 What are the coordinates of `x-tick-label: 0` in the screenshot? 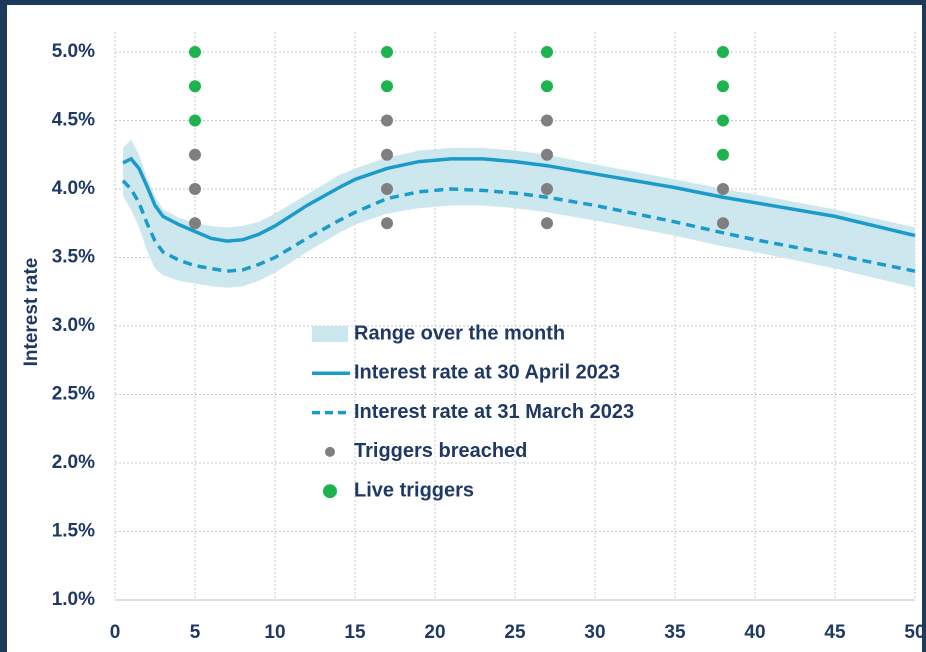 It's located at (115, 632).